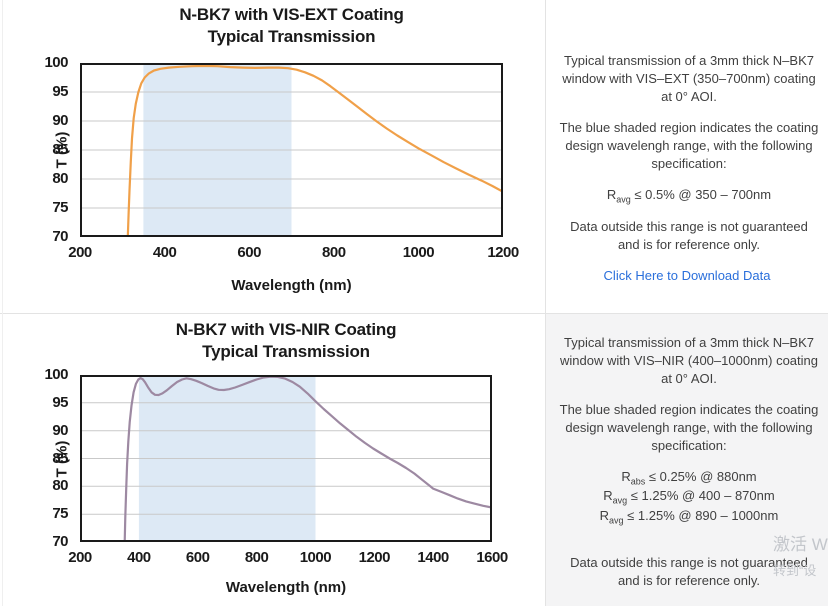 This screenshot has height=606, width=828. What do you see at coordinates (286, 329) in the screenshot?
I see `chart-title-line1: N-BK7 with VIS-NIR Coating` at bounding box center [286, 329].